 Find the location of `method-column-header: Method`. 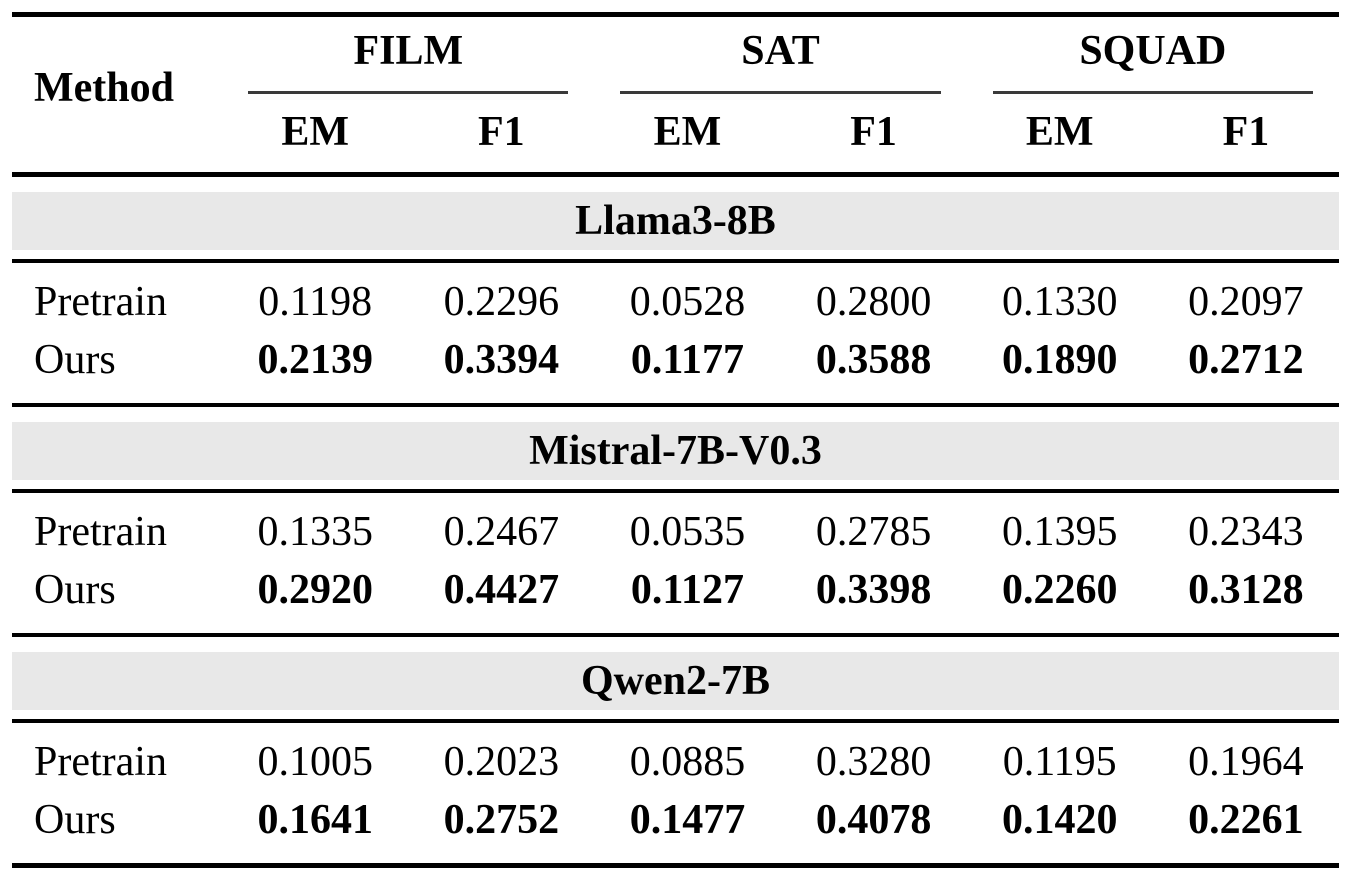

method-column-header: Method is located at coordinates (104, 87).